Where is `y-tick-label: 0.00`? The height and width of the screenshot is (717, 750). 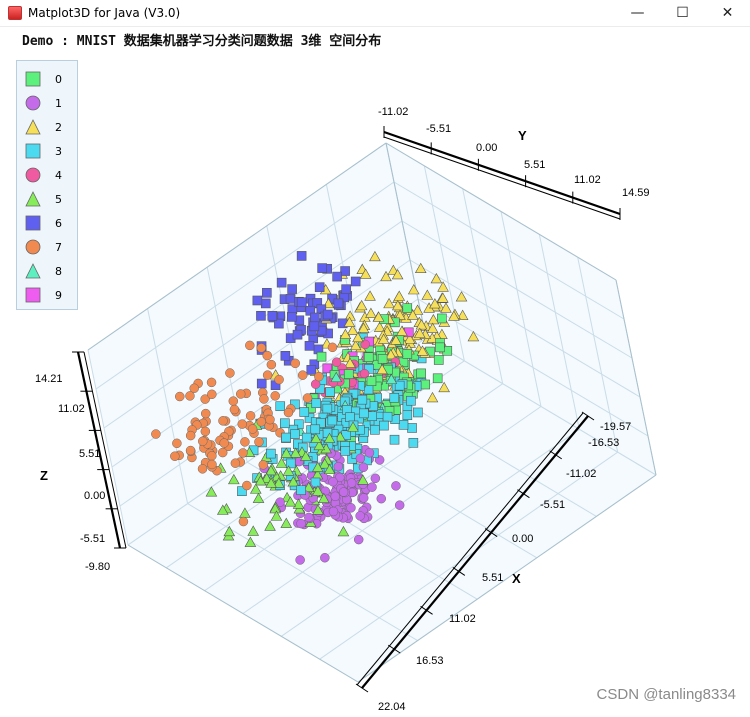 y-tick-label: 0.00 is located at coordinates (486, 148).